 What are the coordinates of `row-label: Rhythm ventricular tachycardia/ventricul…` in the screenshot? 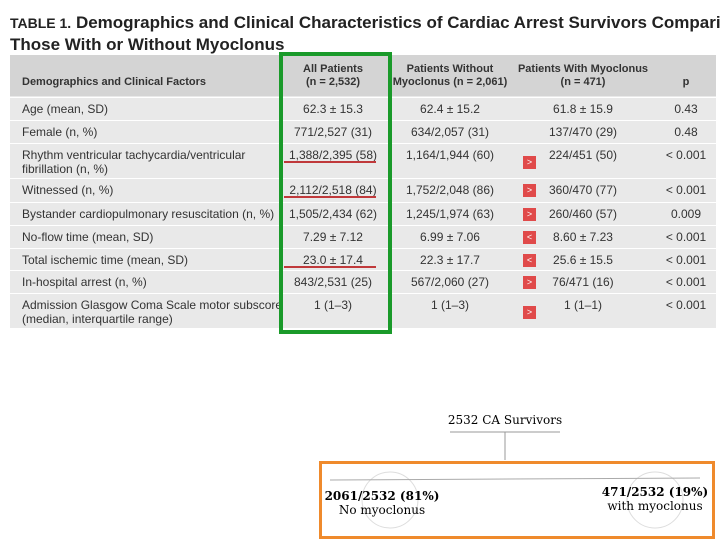 It's located at (134, 162).